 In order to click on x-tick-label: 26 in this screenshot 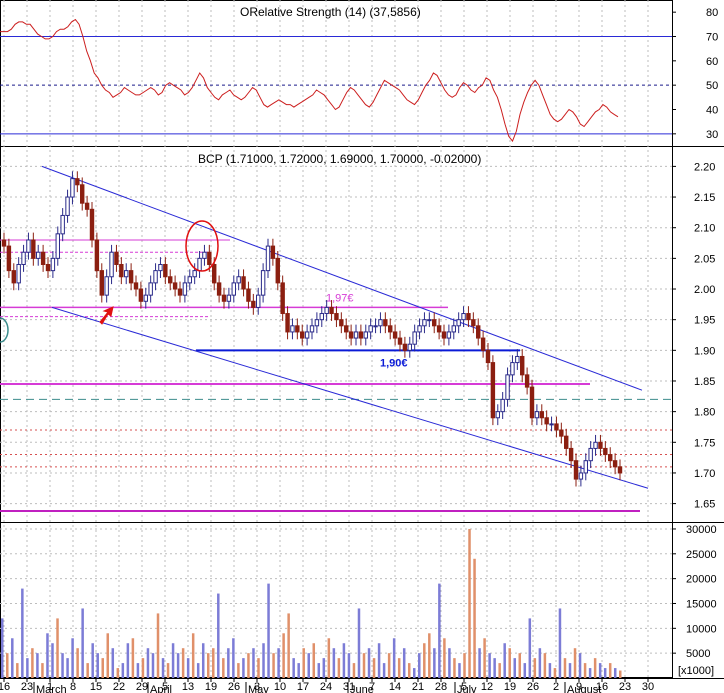, I will do `click(533, 687)`.